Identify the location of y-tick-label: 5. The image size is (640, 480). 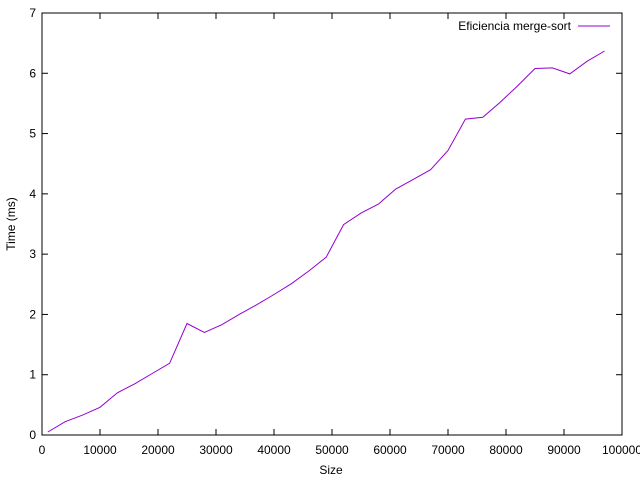
(32, 134).